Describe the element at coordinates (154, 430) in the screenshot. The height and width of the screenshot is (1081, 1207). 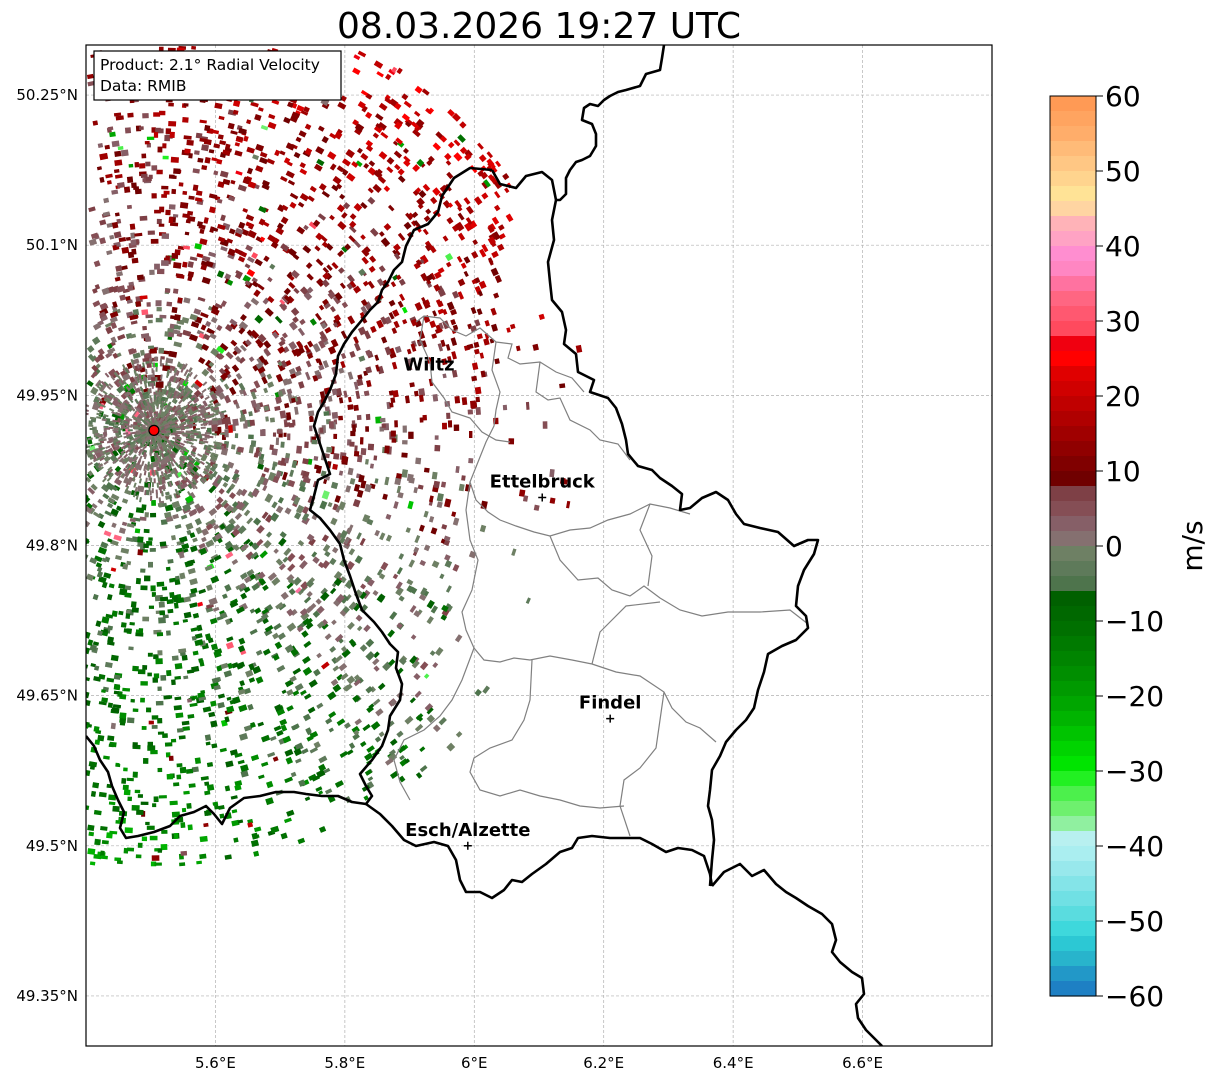
I see `radar-site-marker` at that location.